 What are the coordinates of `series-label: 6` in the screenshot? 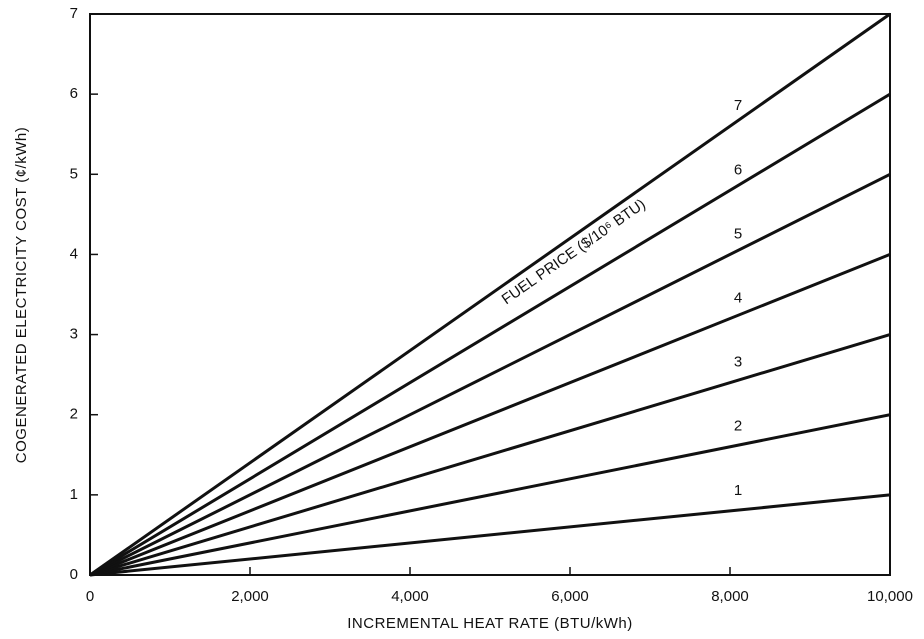 It's located at (738, 169).